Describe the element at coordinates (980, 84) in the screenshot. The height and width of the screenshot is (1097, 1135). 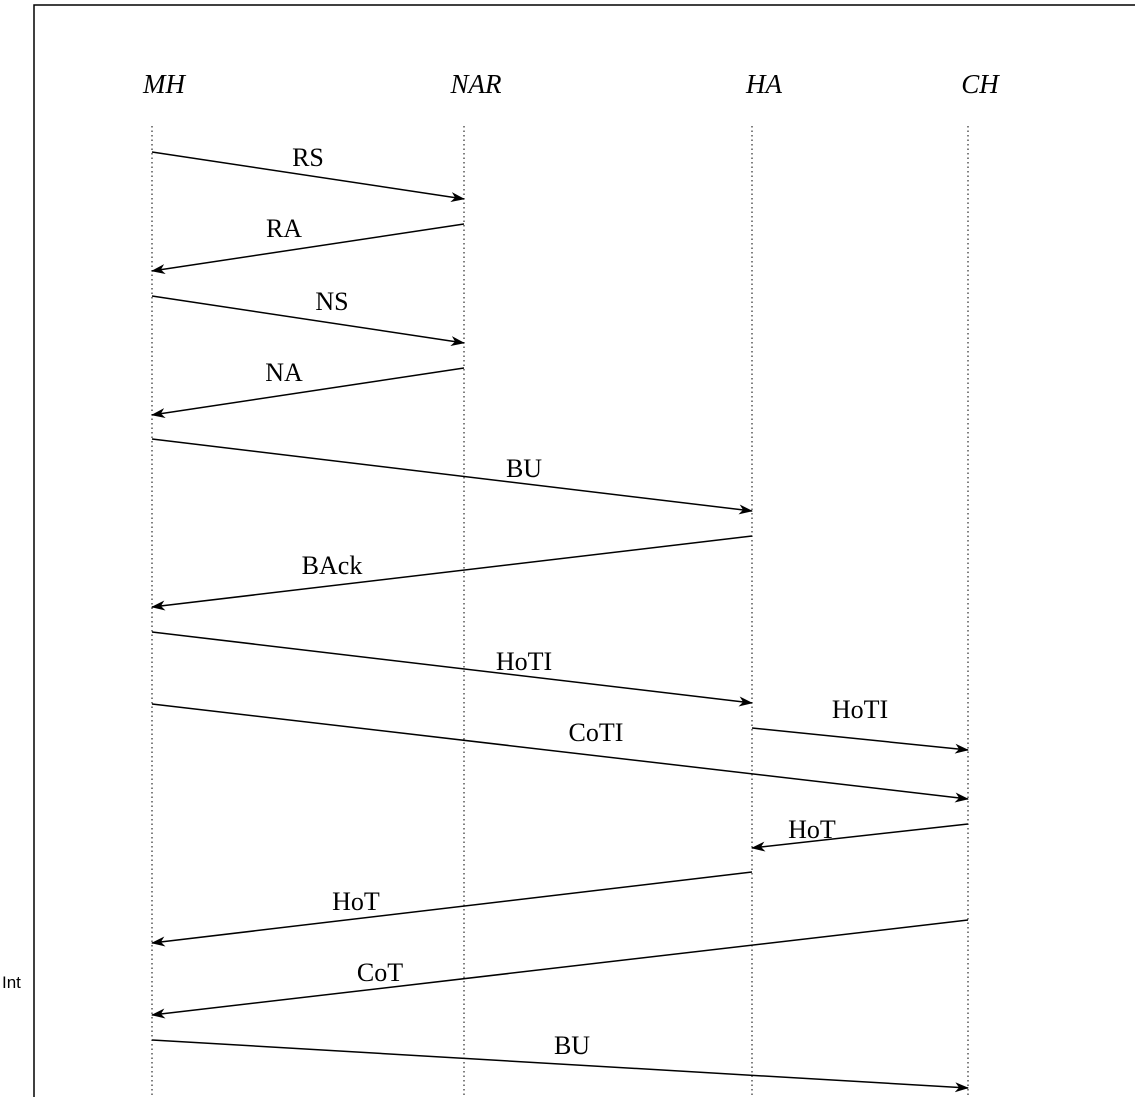
I see `participant-label-ch: CH` at that location.